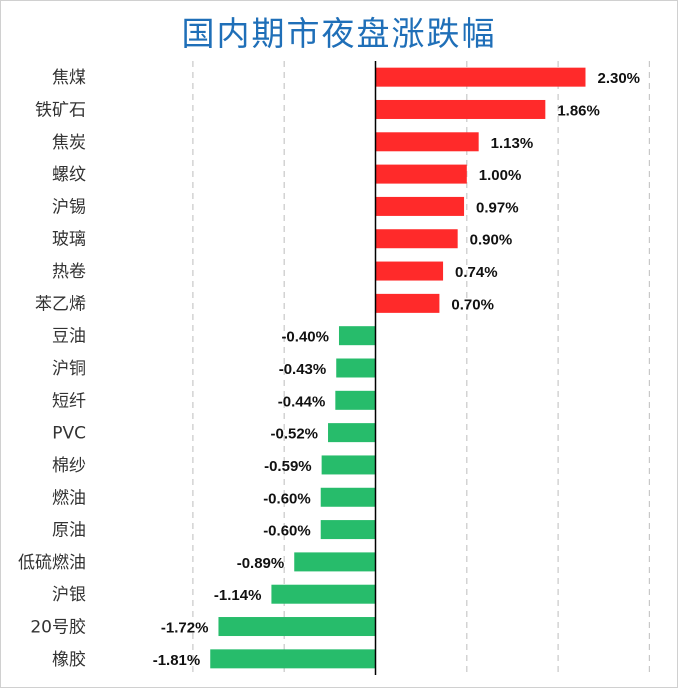  Describe the element at coordinates (185, 628) in the screenshot. I see `value-label-17: -1.72%` at that location.